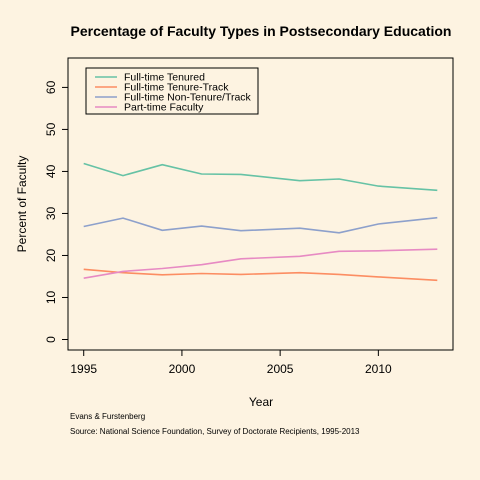  I want to click on y-tick-label: 0, so click(51, 339).